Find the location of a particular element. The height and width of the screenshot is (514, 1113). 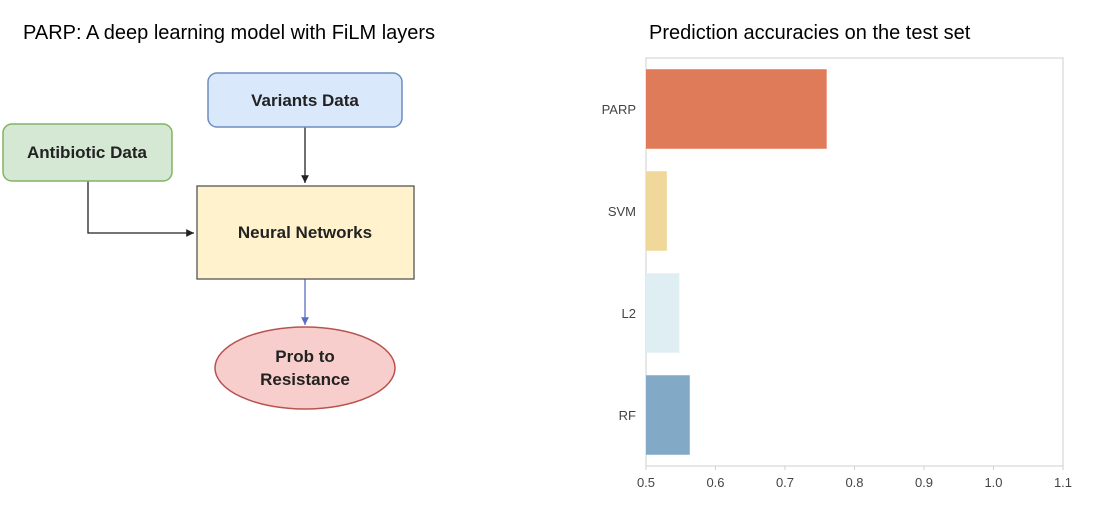

variants-data-label: Variants Data is located at coordinates (305, 100).